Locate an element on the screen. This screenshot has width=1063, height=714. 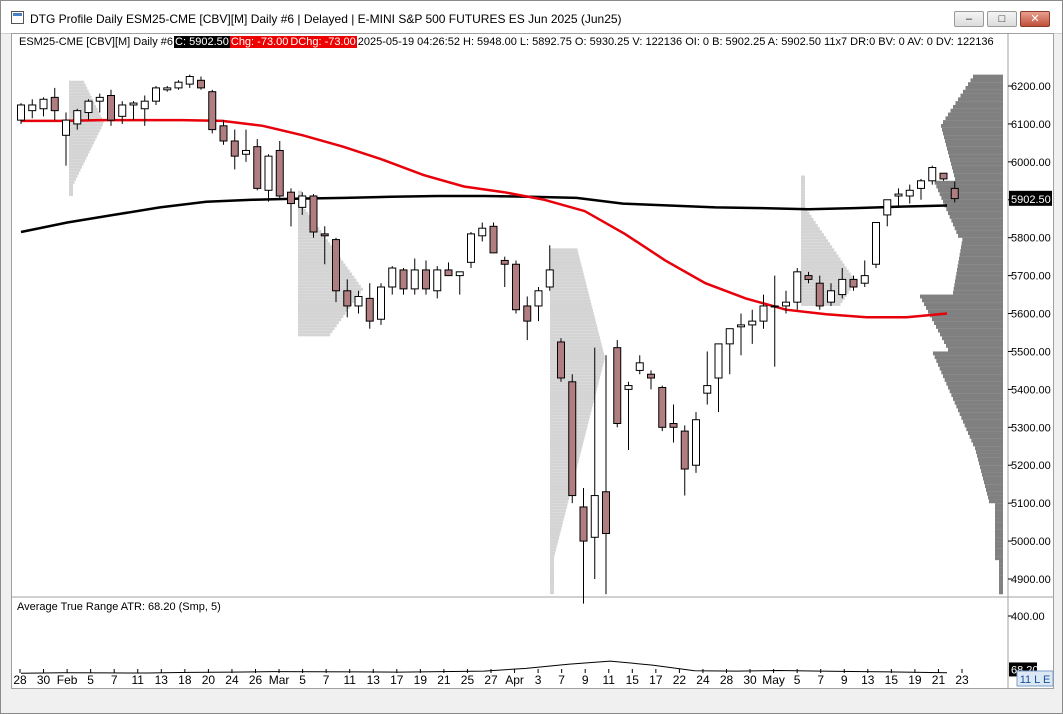
time-label: 25 is located at coordinates (468, 680).